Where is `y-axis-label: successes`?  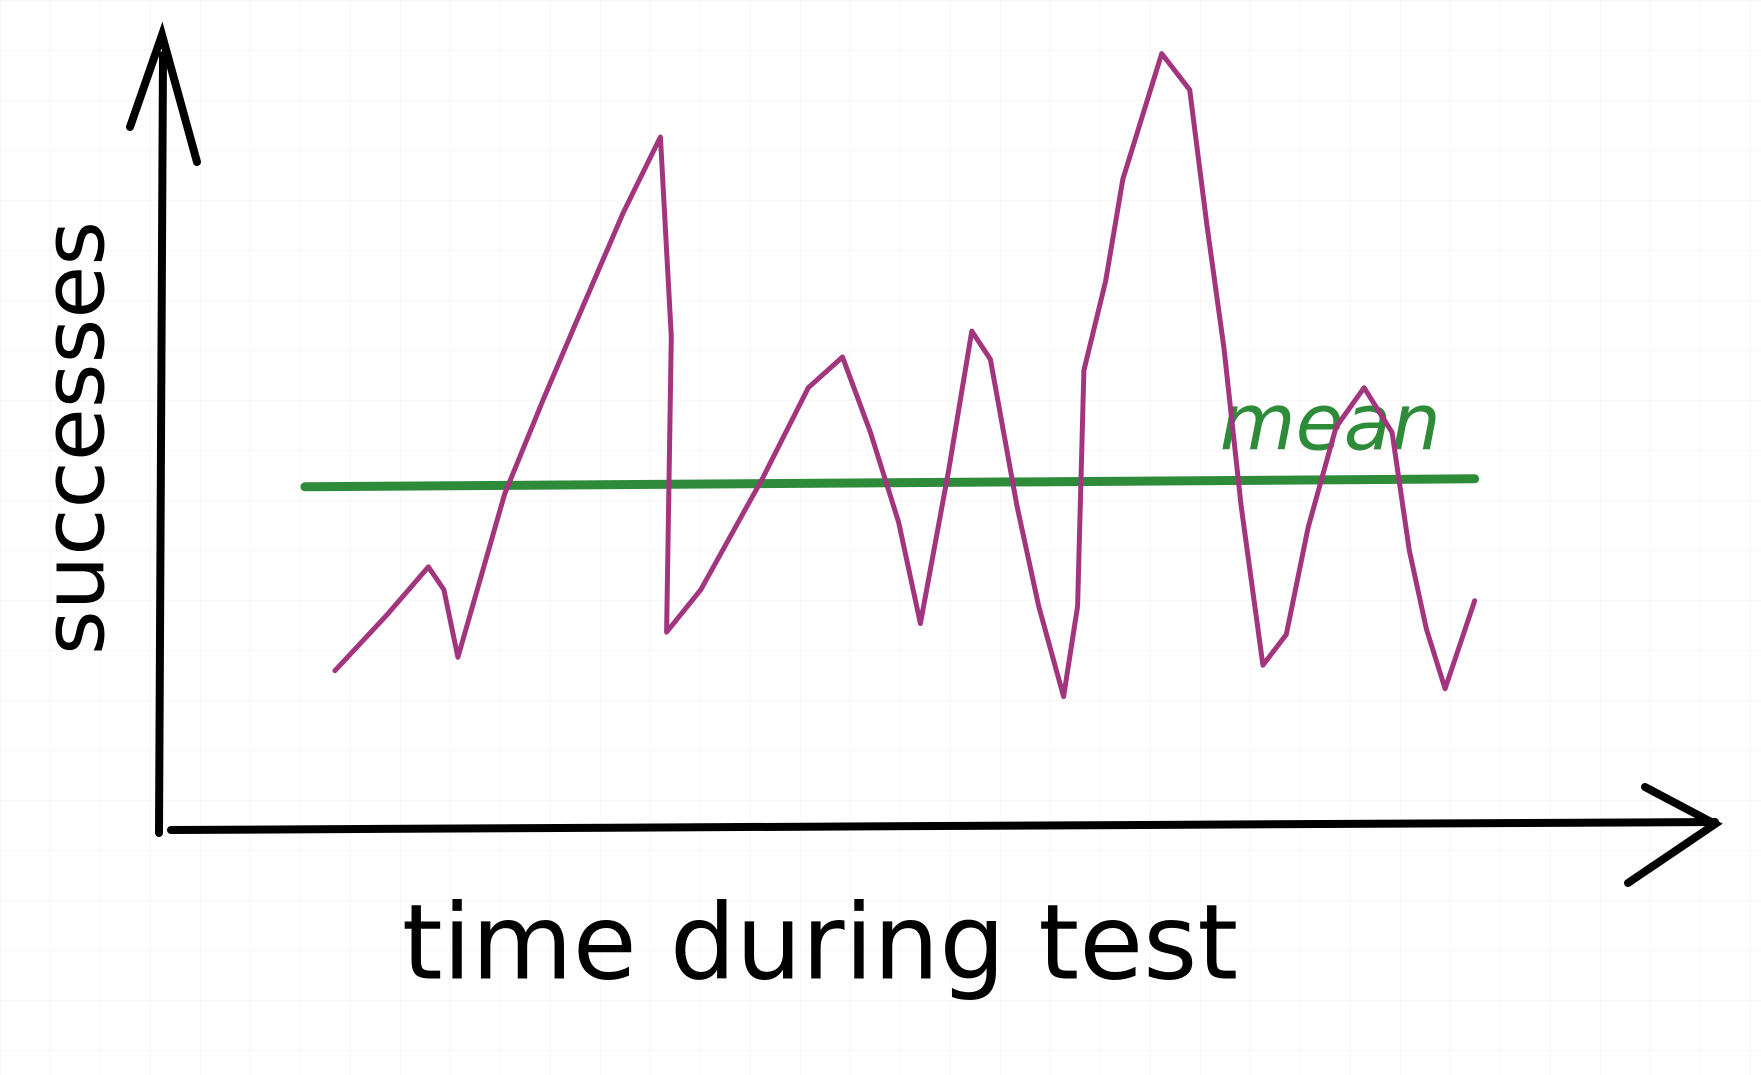
y-axis-label: successes is located at coordinates (74, 438).